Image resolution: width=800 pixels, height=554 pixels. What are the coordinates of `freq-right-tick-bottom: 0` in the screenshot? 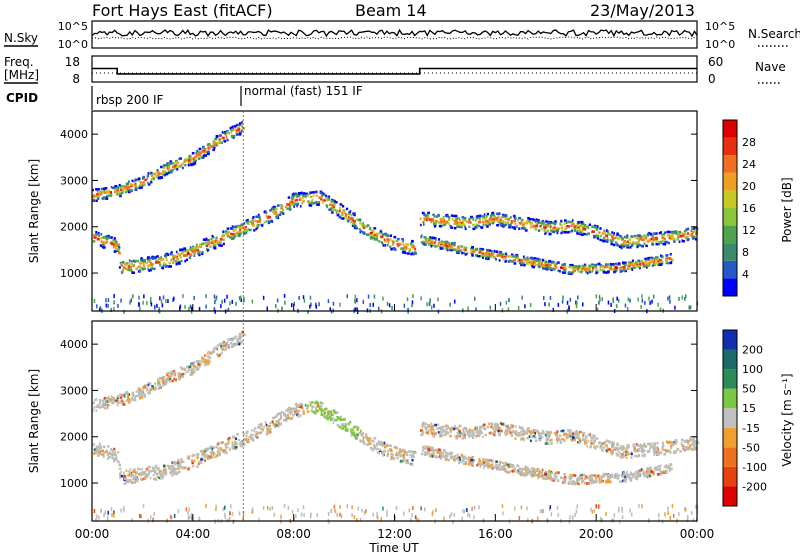 It's located at (712, 79).